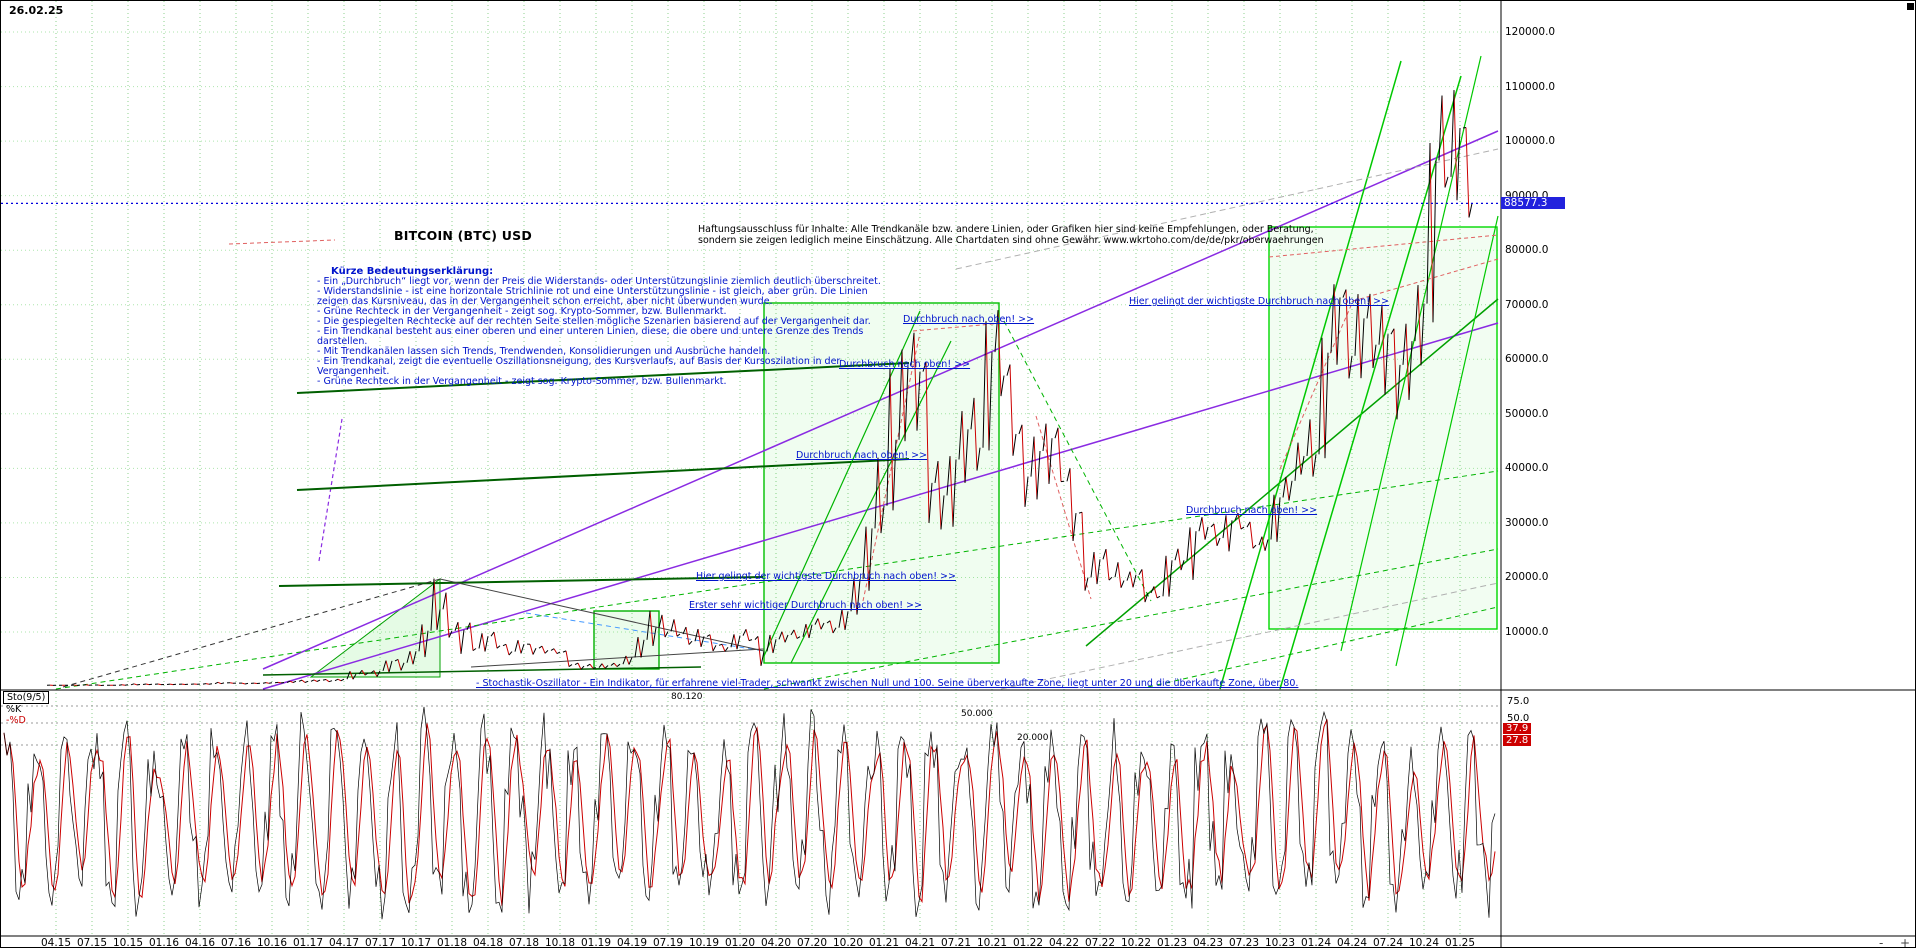 The width and height of the screenshot is (1916, 948). I want to click on price-axis-label: 110000.0, so click(1530, 86).